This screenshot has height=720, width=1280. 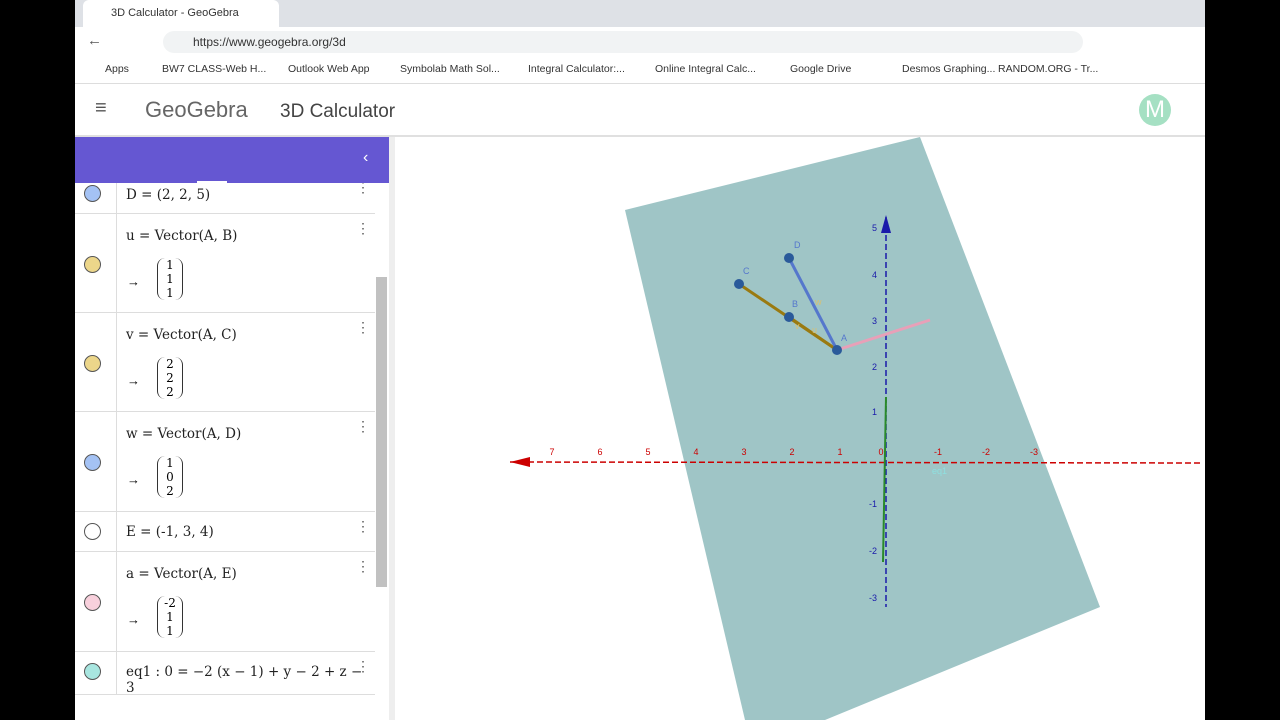 I want to click on vector-label: u, so click(x=814, y=330).